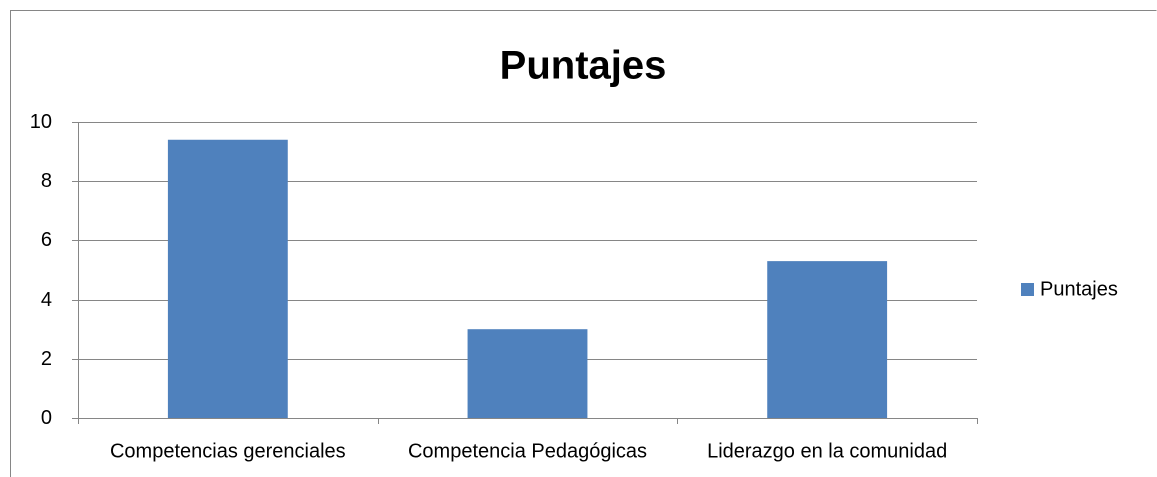 The width and height of the screenshot is (1157, 477). I want to click on y-tick-label: 8, so click(46, 181).